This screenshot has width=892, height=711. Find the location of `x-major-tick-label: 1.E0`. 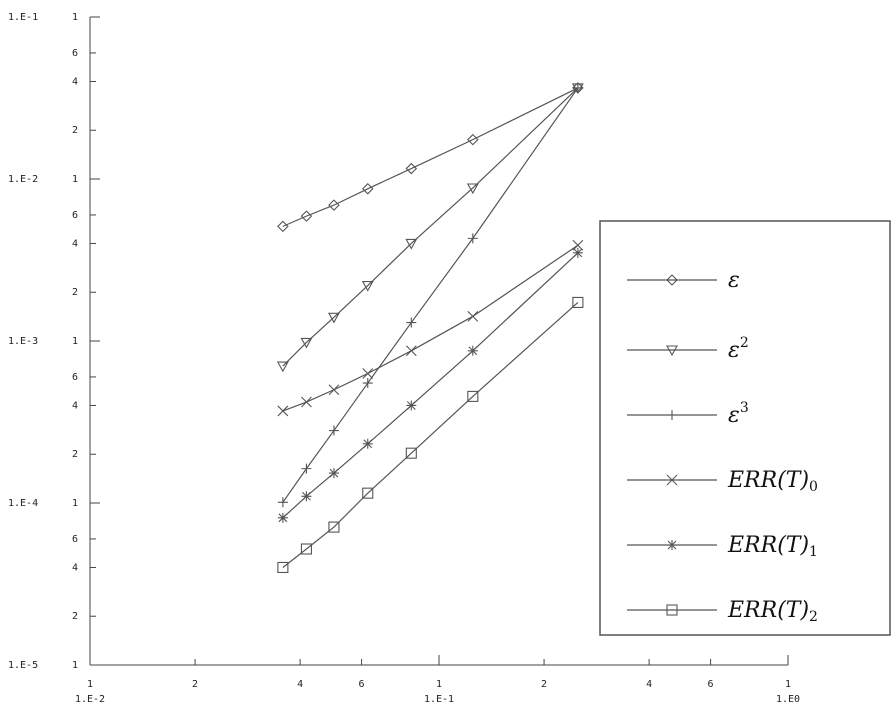

x-major-tick-label: 1.E0 is located at coordinates (788, 699).